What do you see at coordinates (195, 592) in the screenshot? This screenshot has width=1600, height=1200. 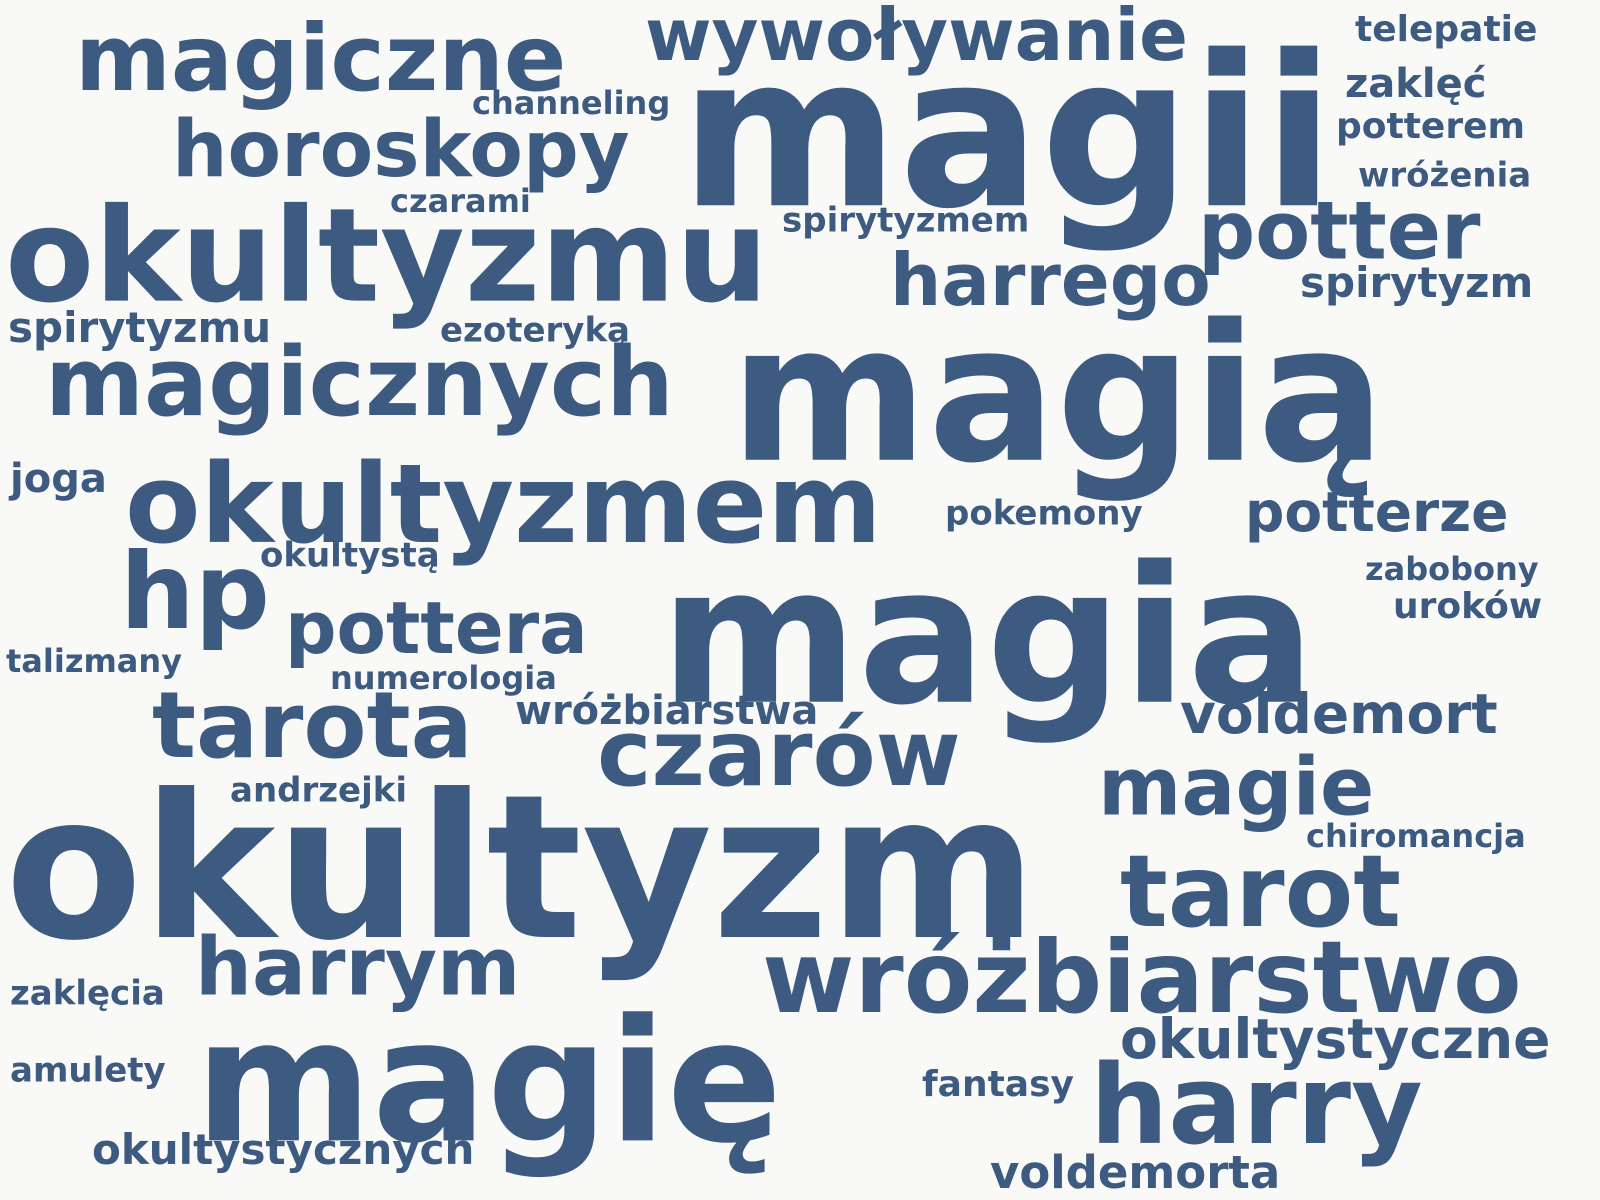 I see `cloud-word: hp` at bounding box center [195, 592].